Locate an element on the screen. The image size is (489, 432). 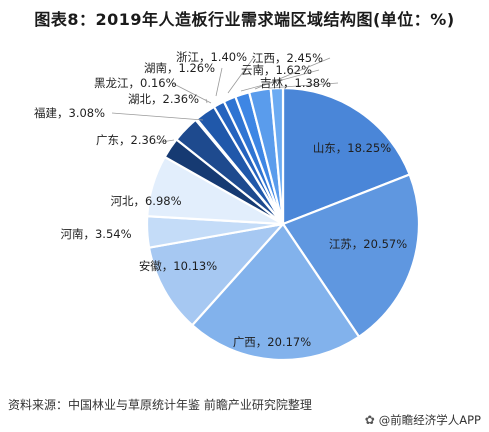
slice-label-4: 安徽，10.13% is located at coordinates (178, 266).